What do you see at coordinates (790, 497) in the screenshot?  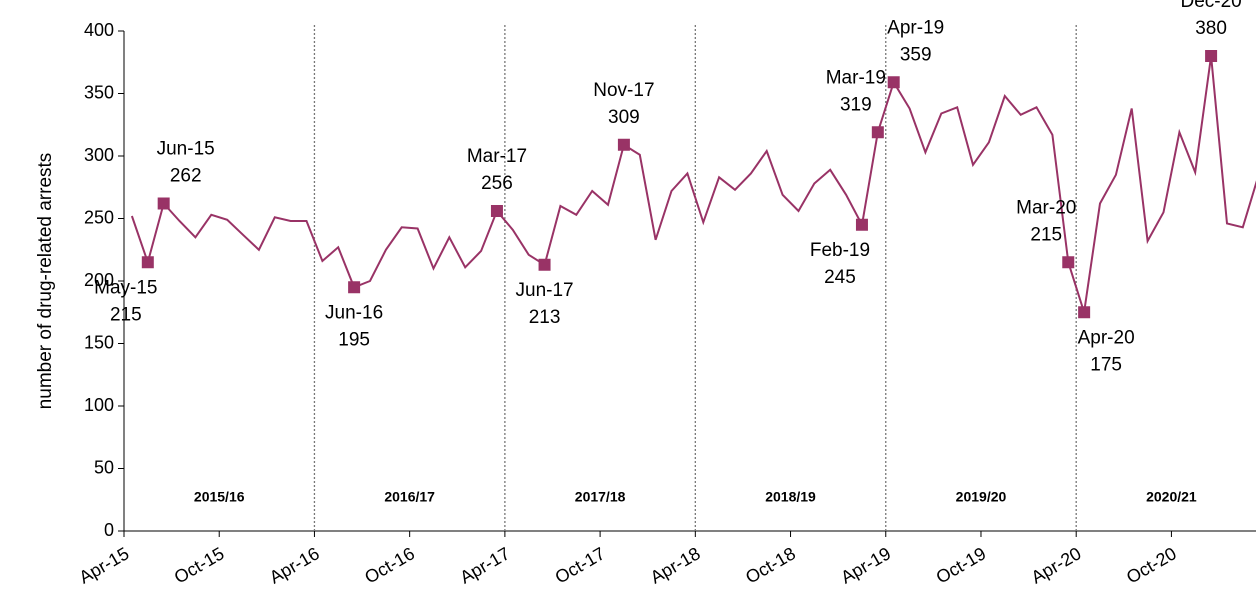 I see `period-label: 2018/19` at bounding box center [790, 497].